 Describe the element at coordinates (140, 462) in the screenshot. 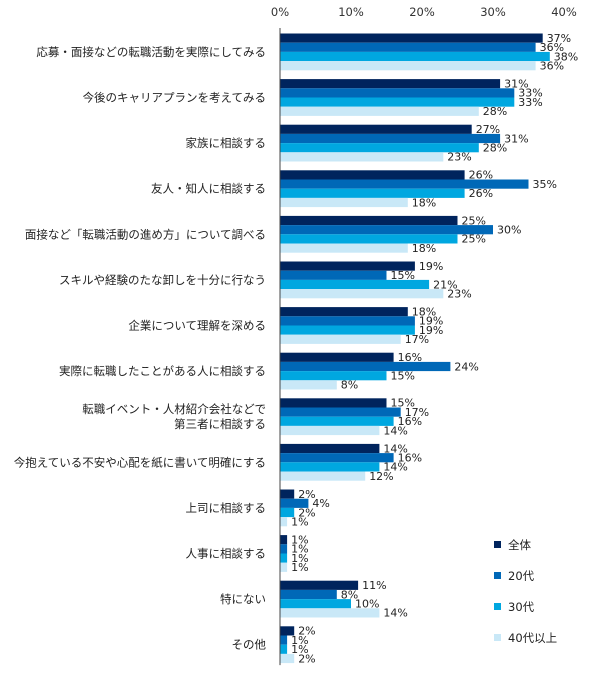

I see `category-label: 今抱えている不安や心配を紙に書いて明確にする` at that location.